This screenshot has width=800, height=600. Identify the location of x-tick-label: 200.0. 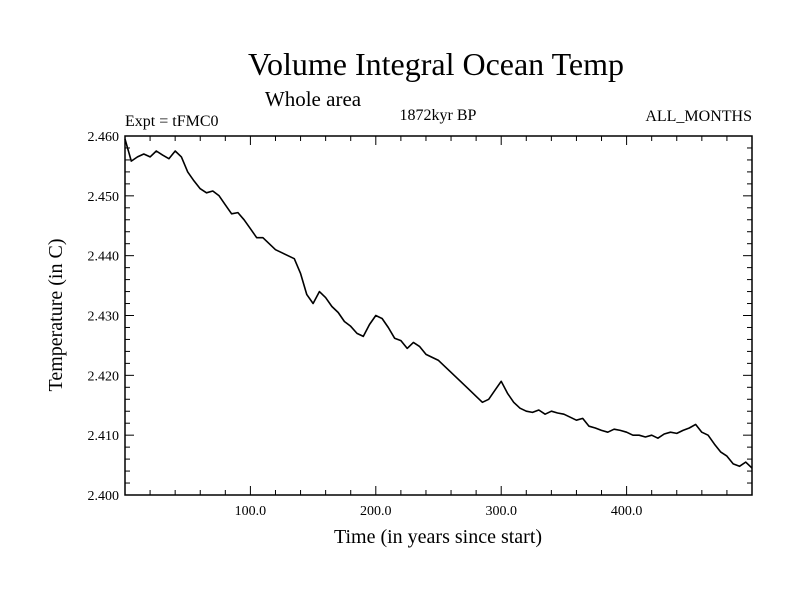
(376, 511).